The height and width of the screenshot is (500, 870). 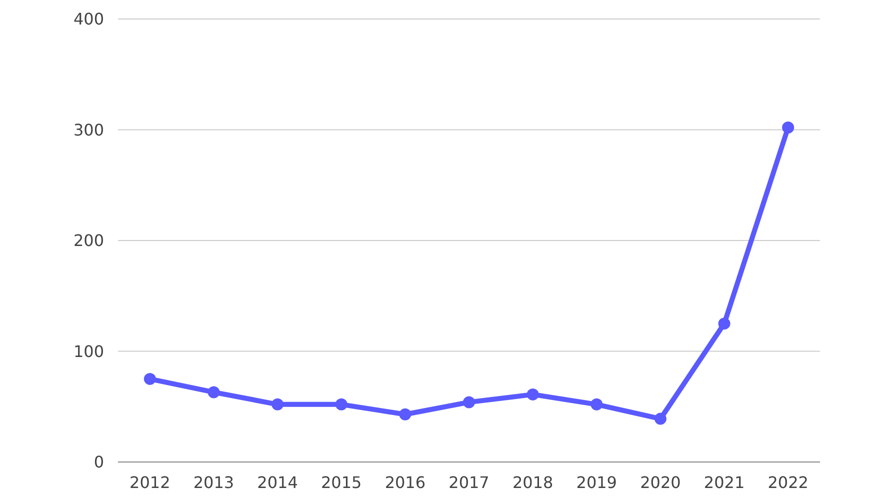 What do you see at coordinates (469, 482) in the screenshot?
I see `x-tick-label: 2017` at bounding box center [469, 482].